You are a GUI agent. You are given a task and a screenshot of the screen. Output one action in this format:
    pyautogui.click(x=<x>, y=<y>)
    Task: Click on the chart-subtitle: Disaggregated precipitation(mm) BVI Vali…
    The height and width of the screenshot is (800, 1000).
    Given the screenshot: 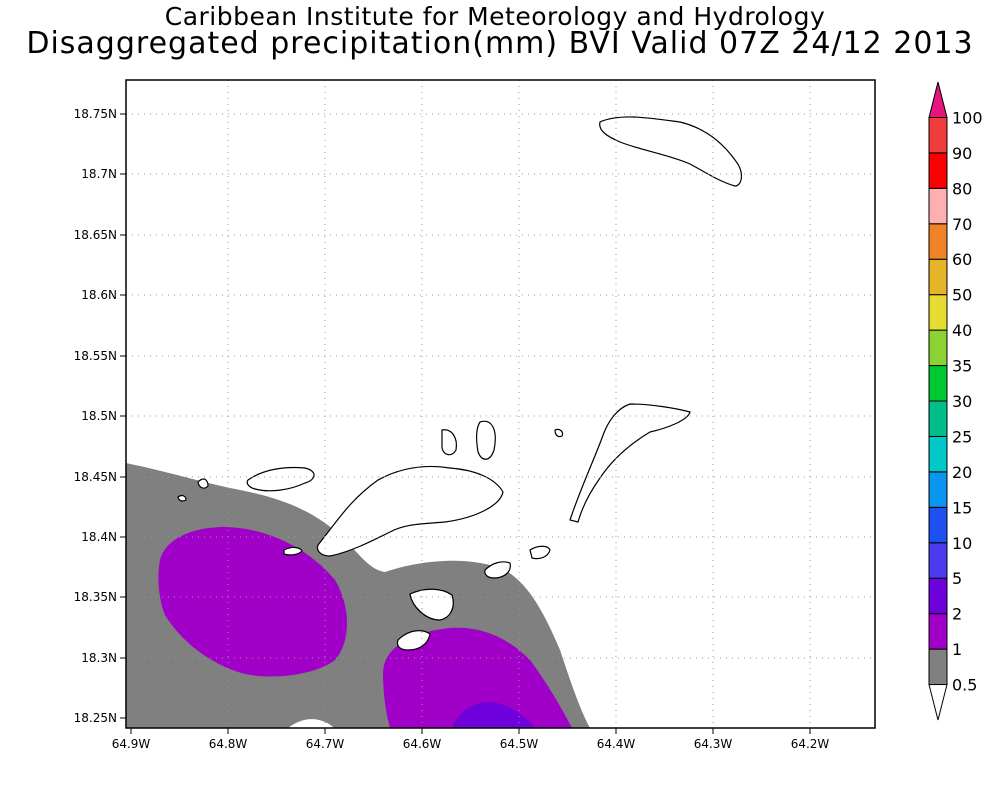 What is the action you would take?
    pyautogui.click(x=500, y=43)
    